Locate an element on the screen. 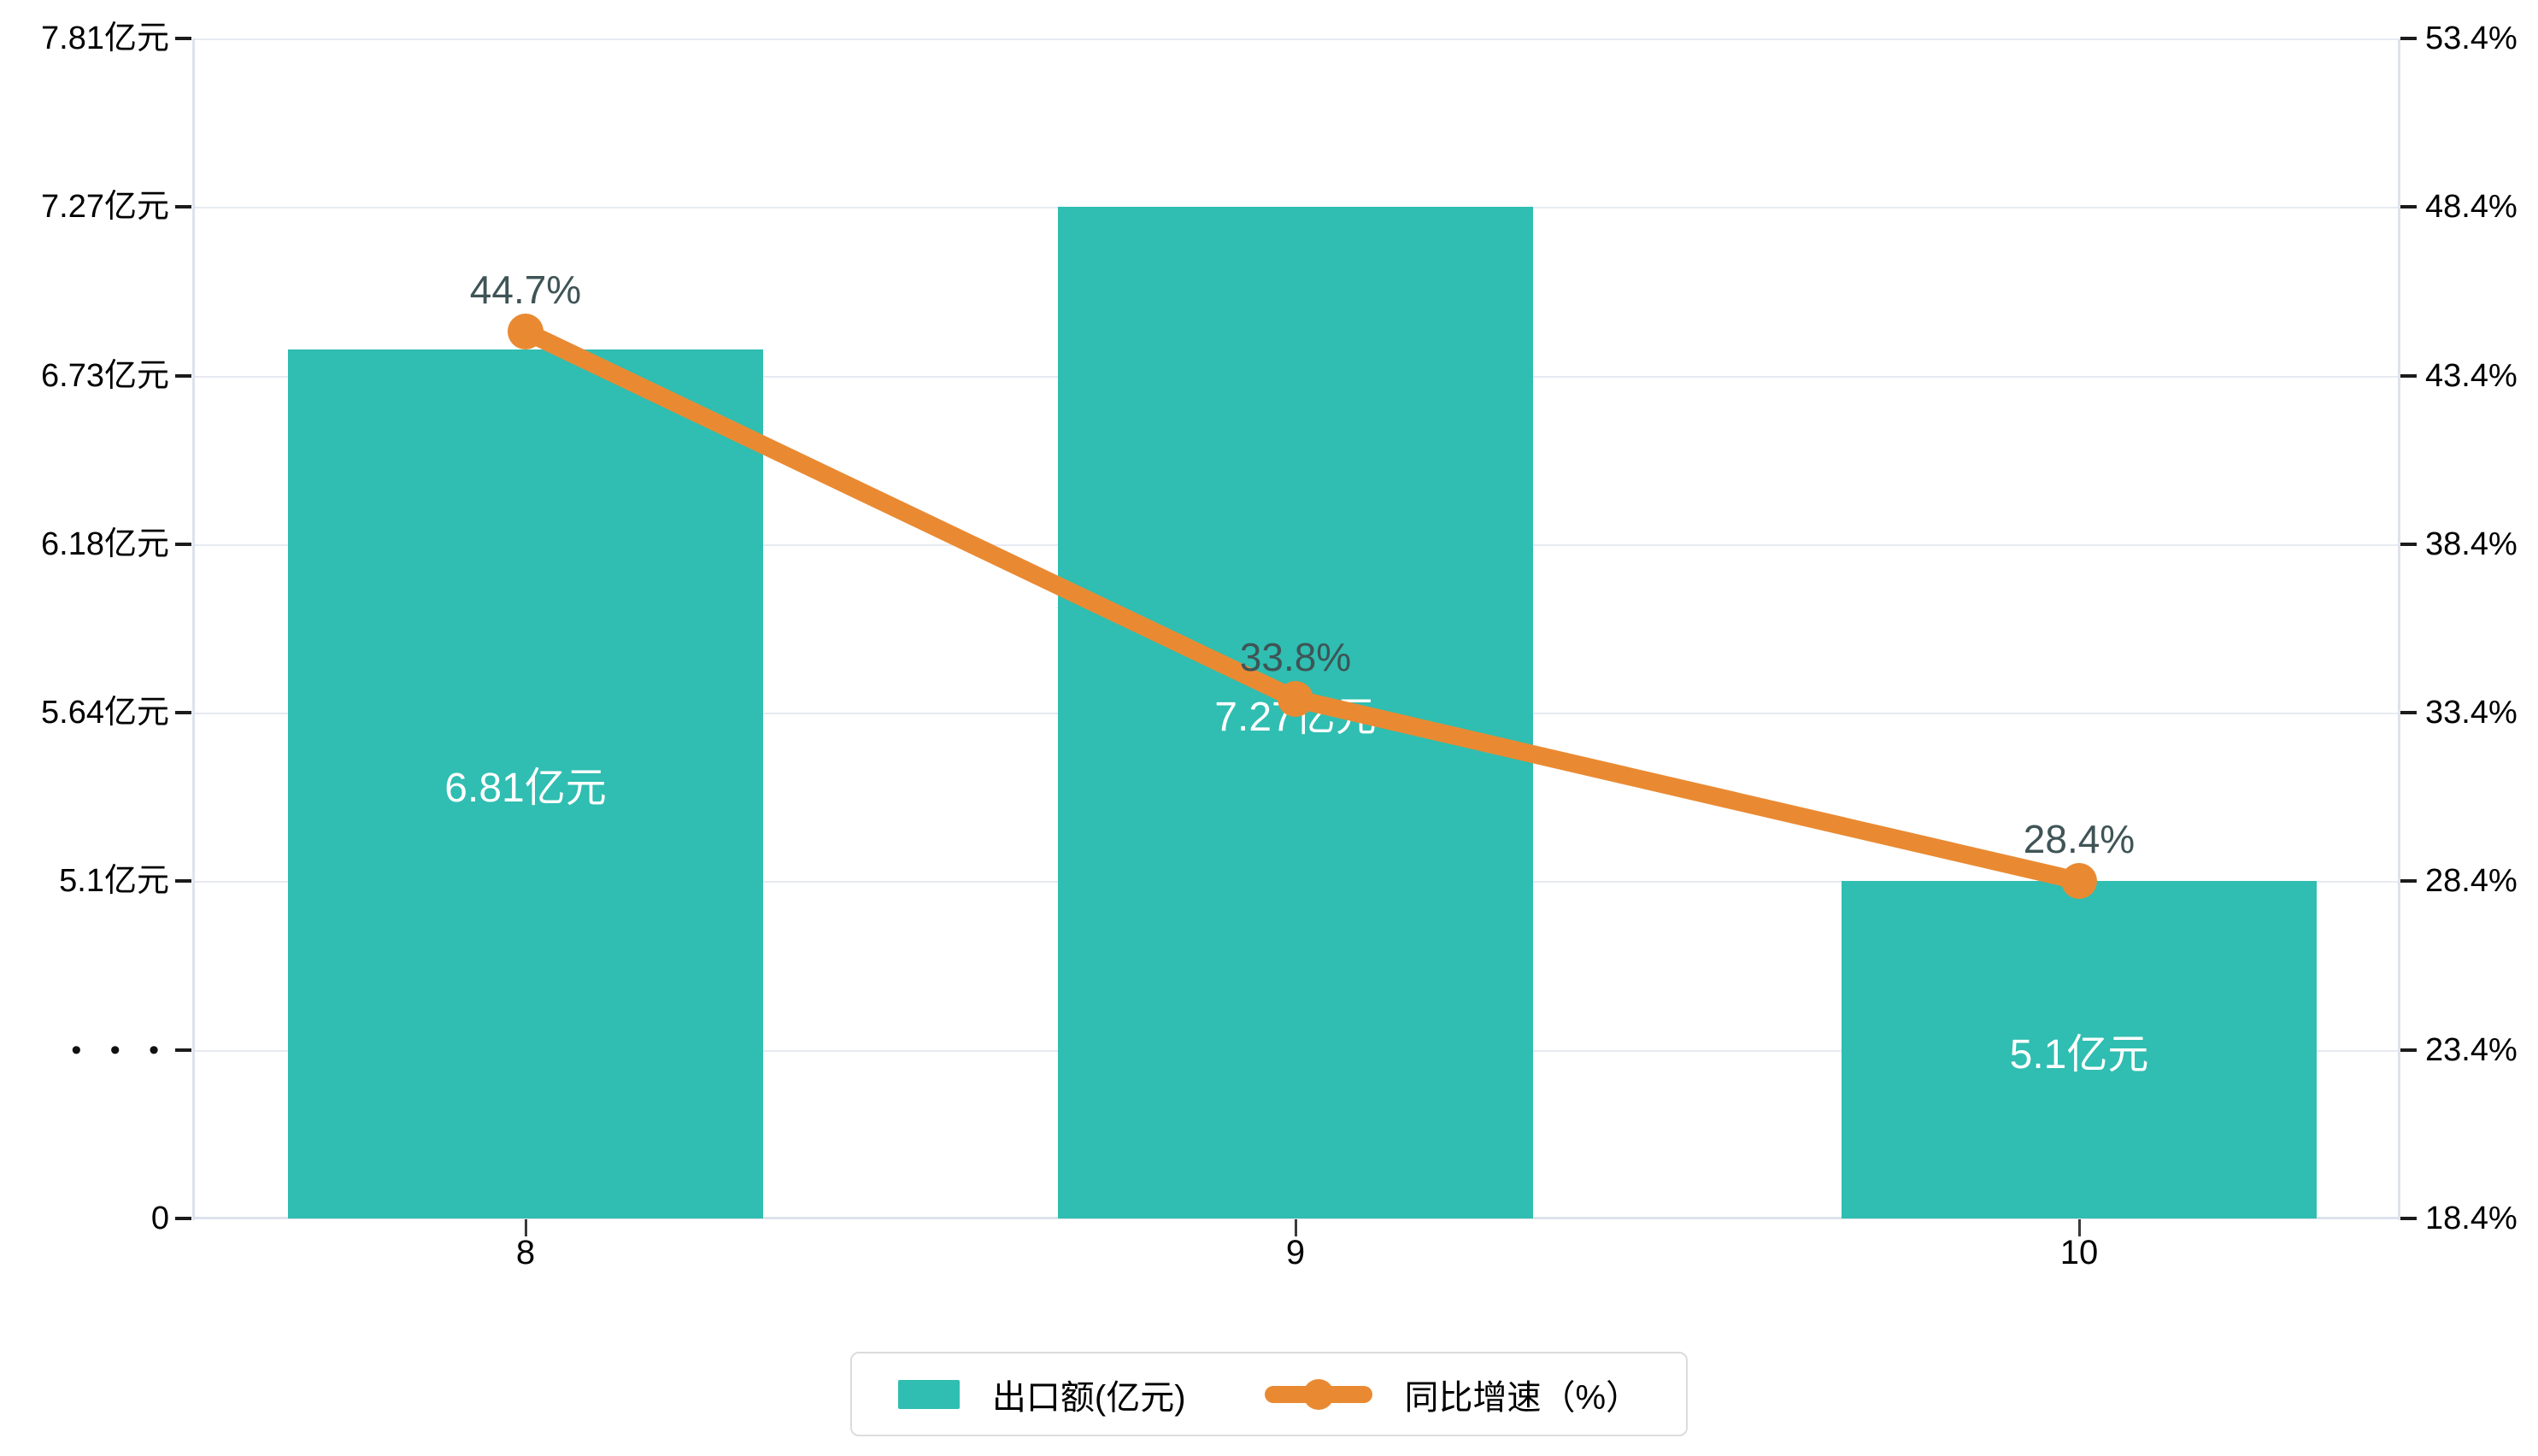 This screenshot has width=2538, height=1456. legend-item-export: 出口额(亿元) is located at coordinates (1041, 1394).